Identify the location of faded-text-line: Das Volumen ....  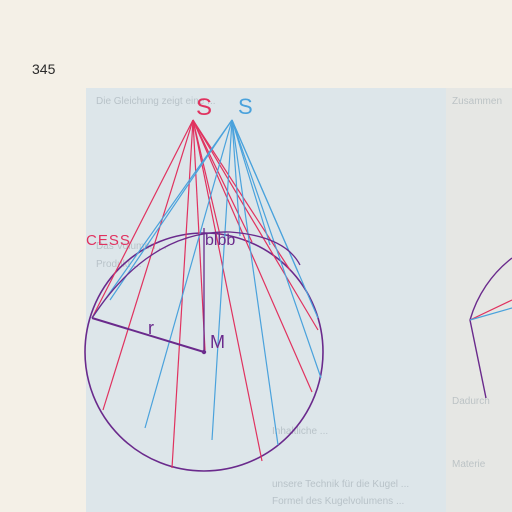
(131, 246).